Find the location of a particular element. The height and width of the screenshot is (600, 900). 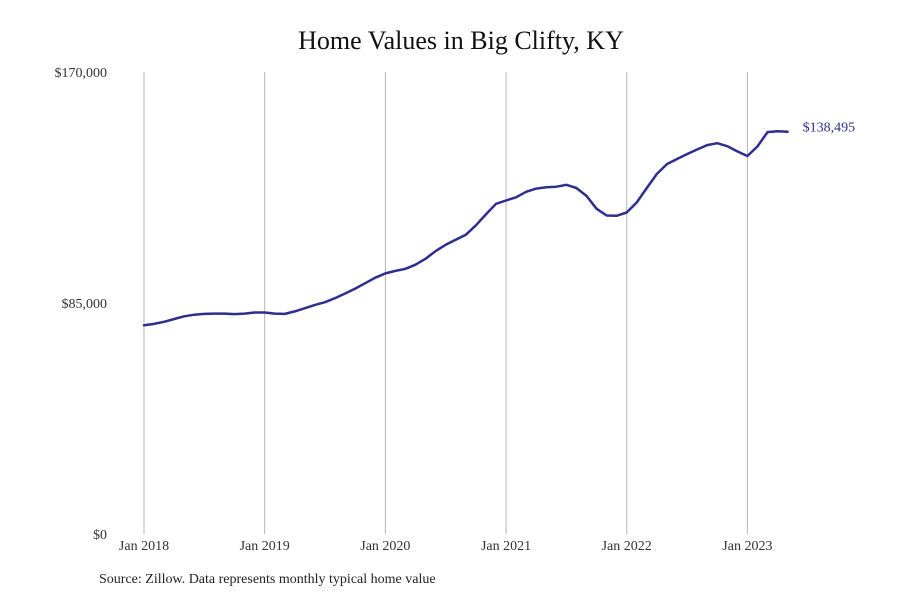

x-tick-label: Jan 2021 is located at coordinates (506, 546).